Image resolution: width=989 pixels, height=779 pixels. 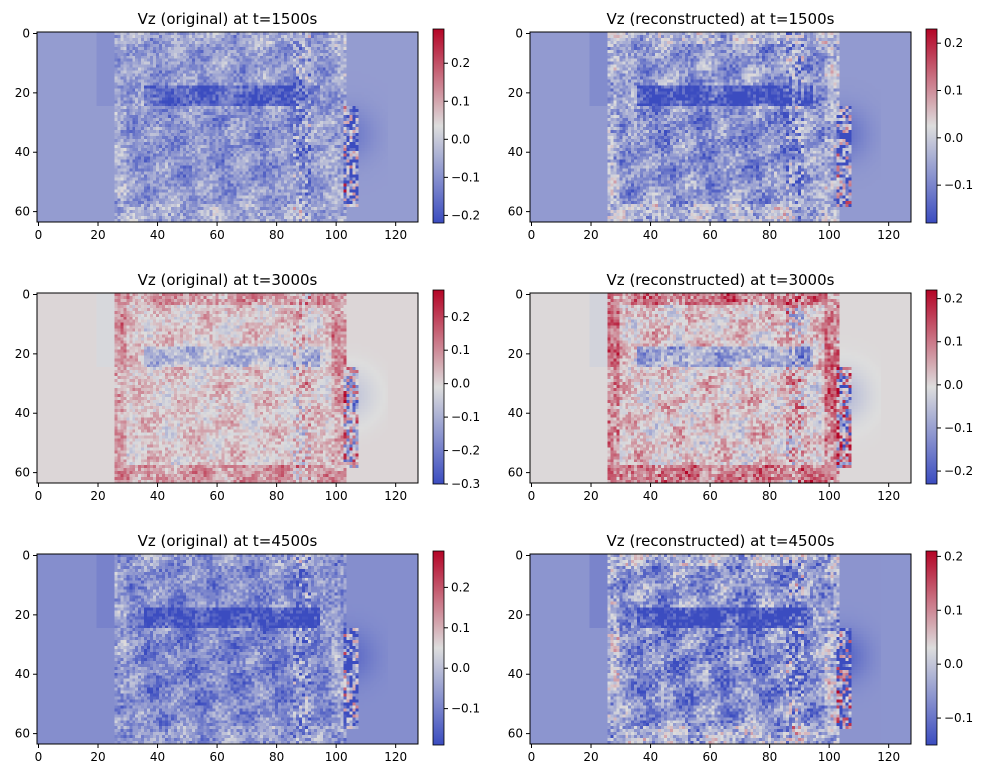 I want to click on subplot-title: Vz (reconstructed) at t=3000s, so click(x=721, y=280).